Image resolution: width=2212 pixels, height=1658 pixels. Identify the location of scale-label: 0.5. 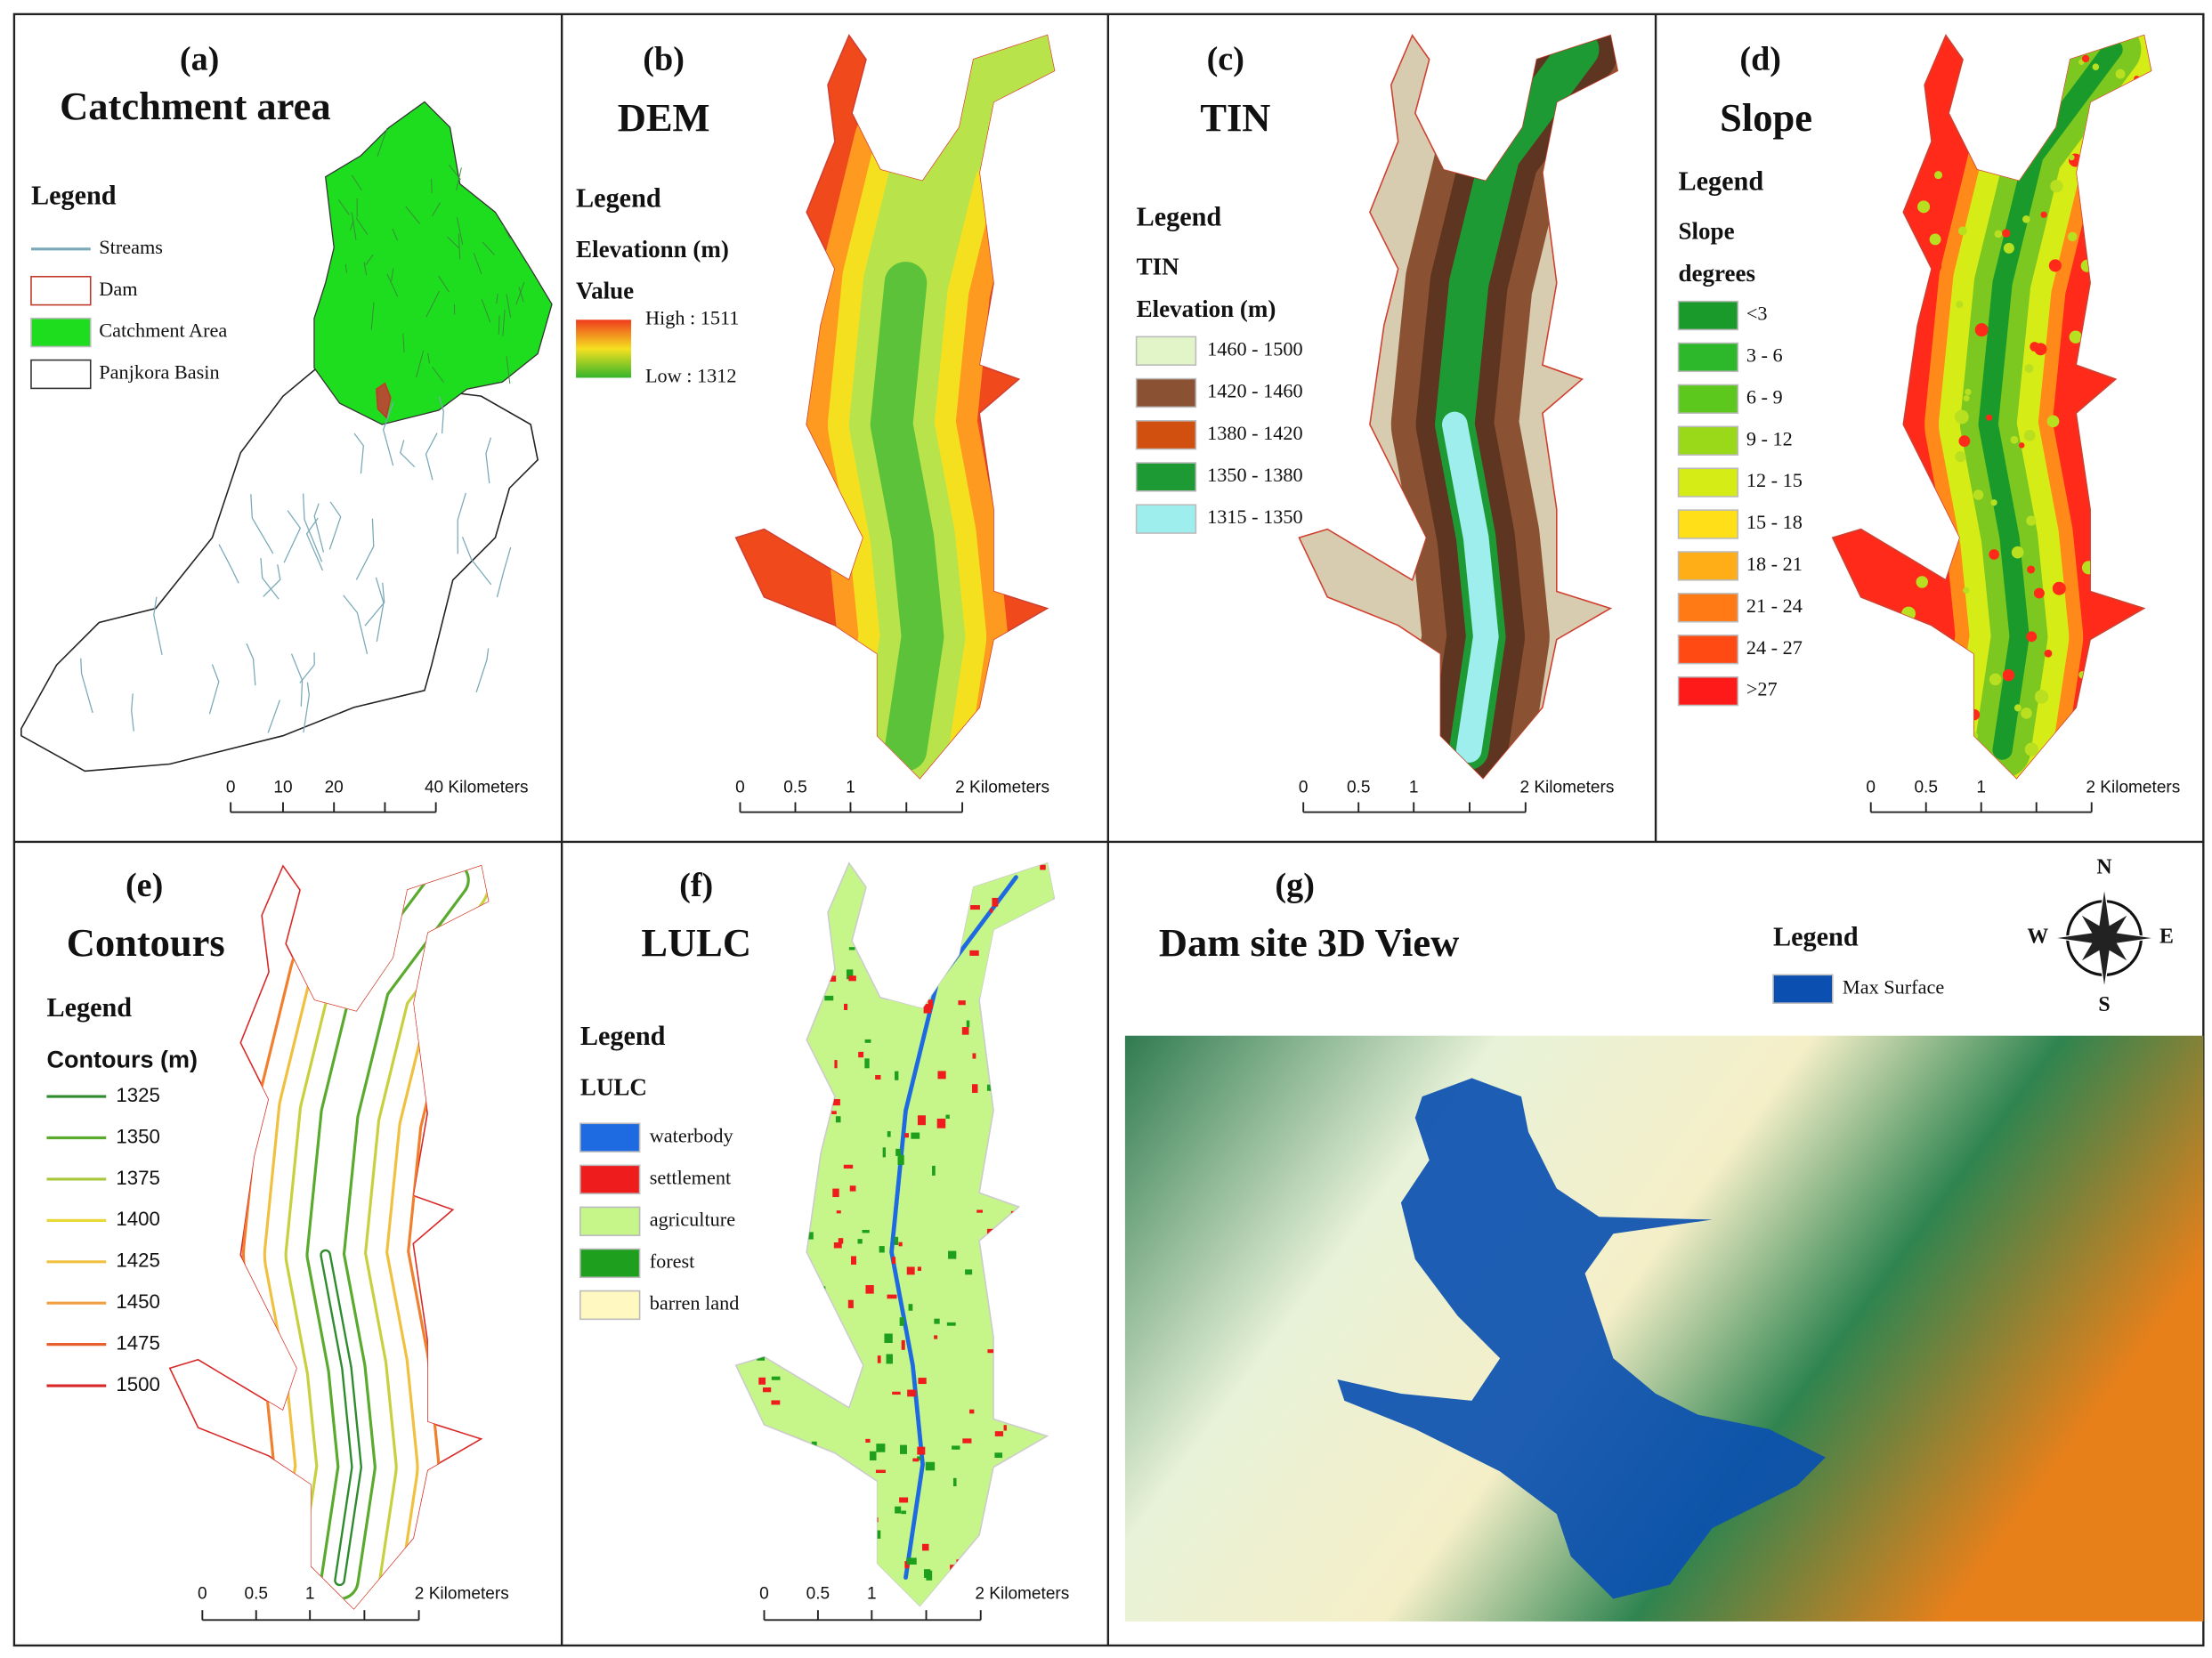
(1926, 788).